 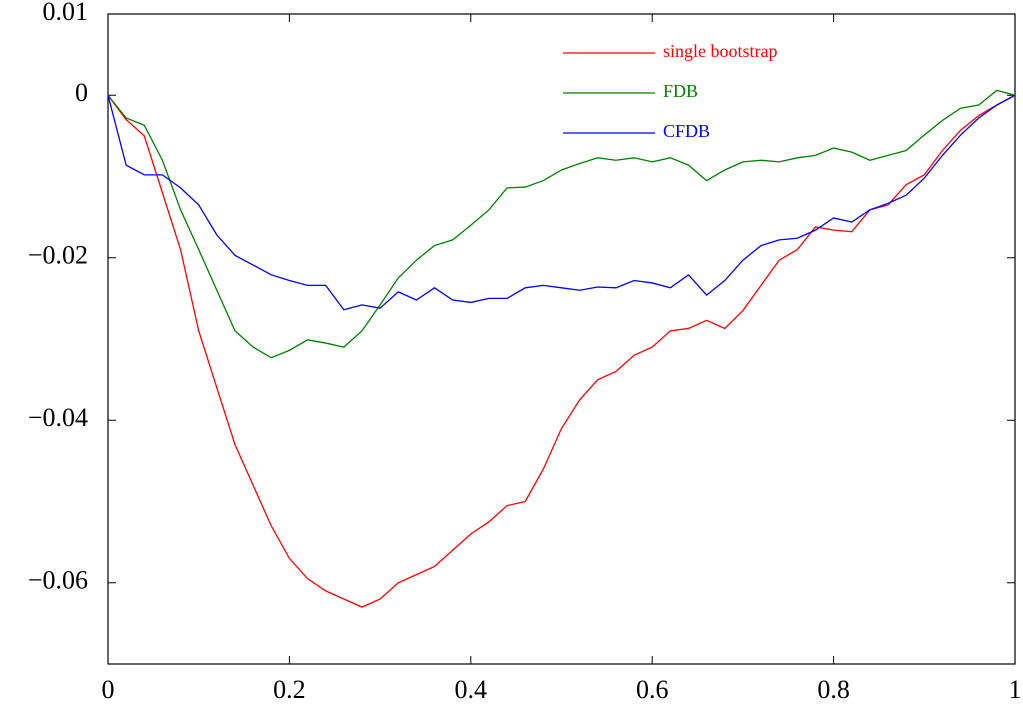 What do you see at coordinates (720, 51) in the screenshot?
I see `legend-label: single bootstrap` at bounding box center [720, 51].